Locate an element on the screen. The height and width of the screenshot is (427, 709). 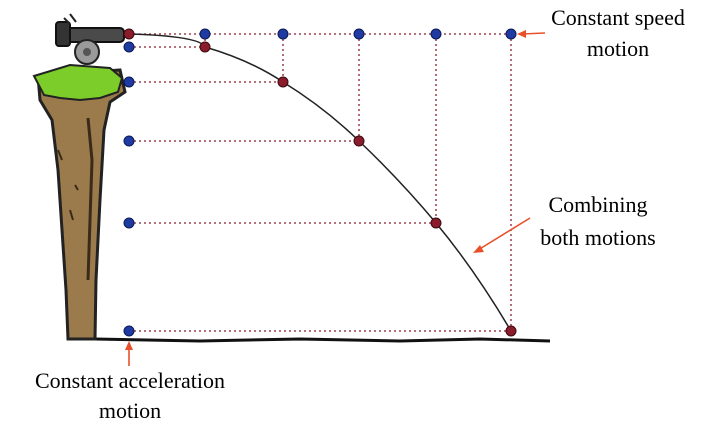
label-line: Combining is located at coordinates (597, 204).